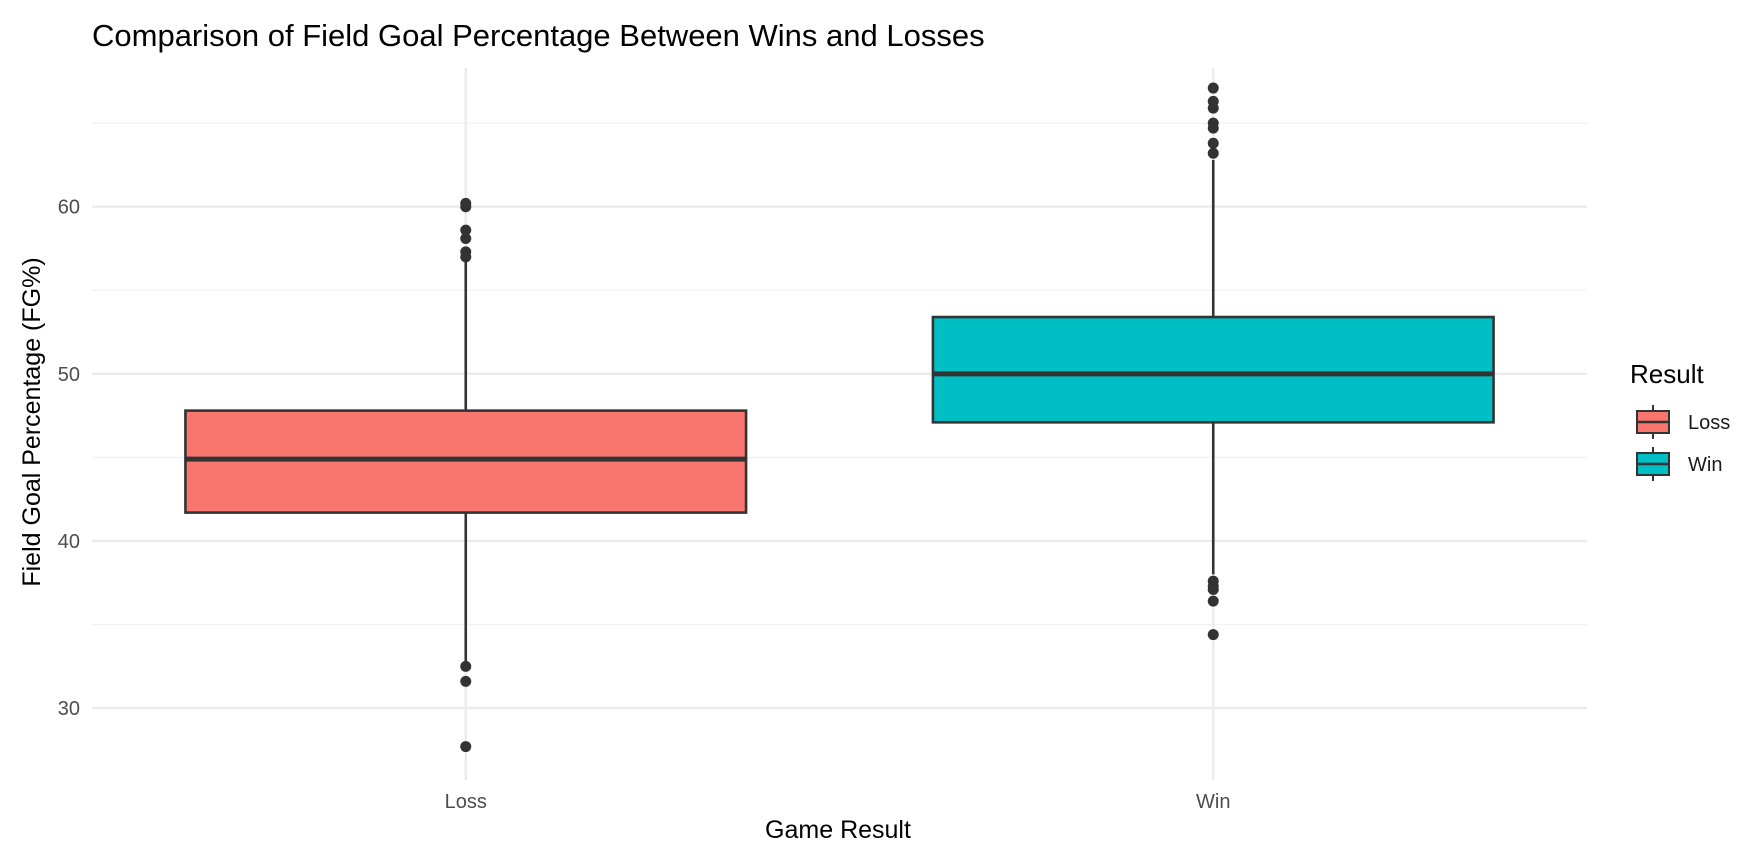 The width and height of the screenshot is (1746, 858). What do you see at coordinates (1709, 423) in the screenshot?
I see `legend-label: Loss` at bounding box center [1709, 423].